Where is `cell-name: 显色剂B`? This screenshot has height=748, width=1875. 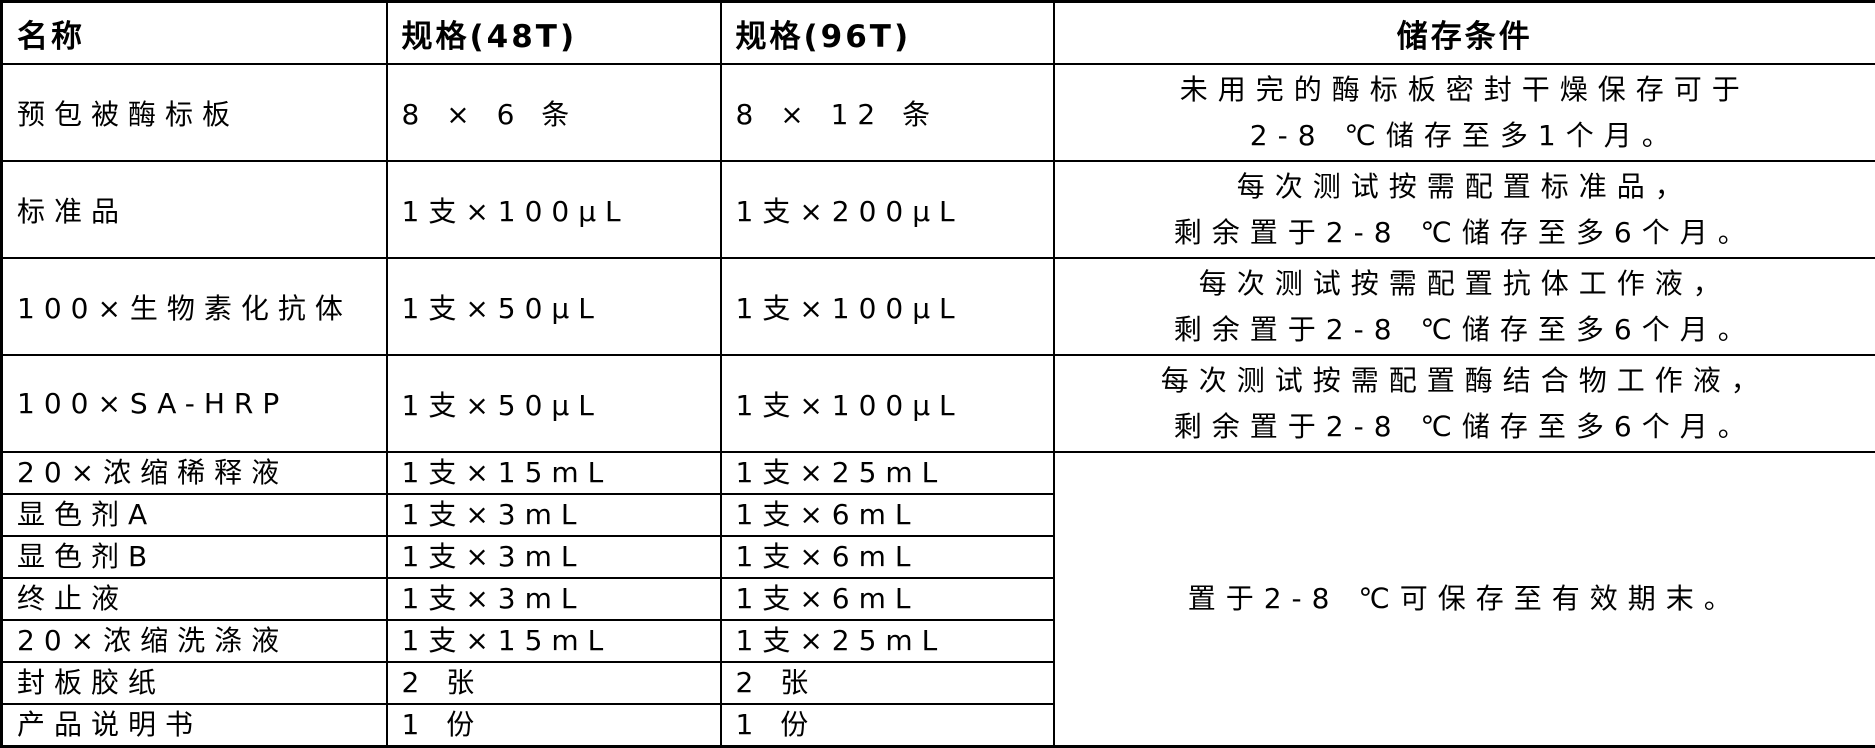
cell-name: 显色剂B is located at coordinates (194, 557).